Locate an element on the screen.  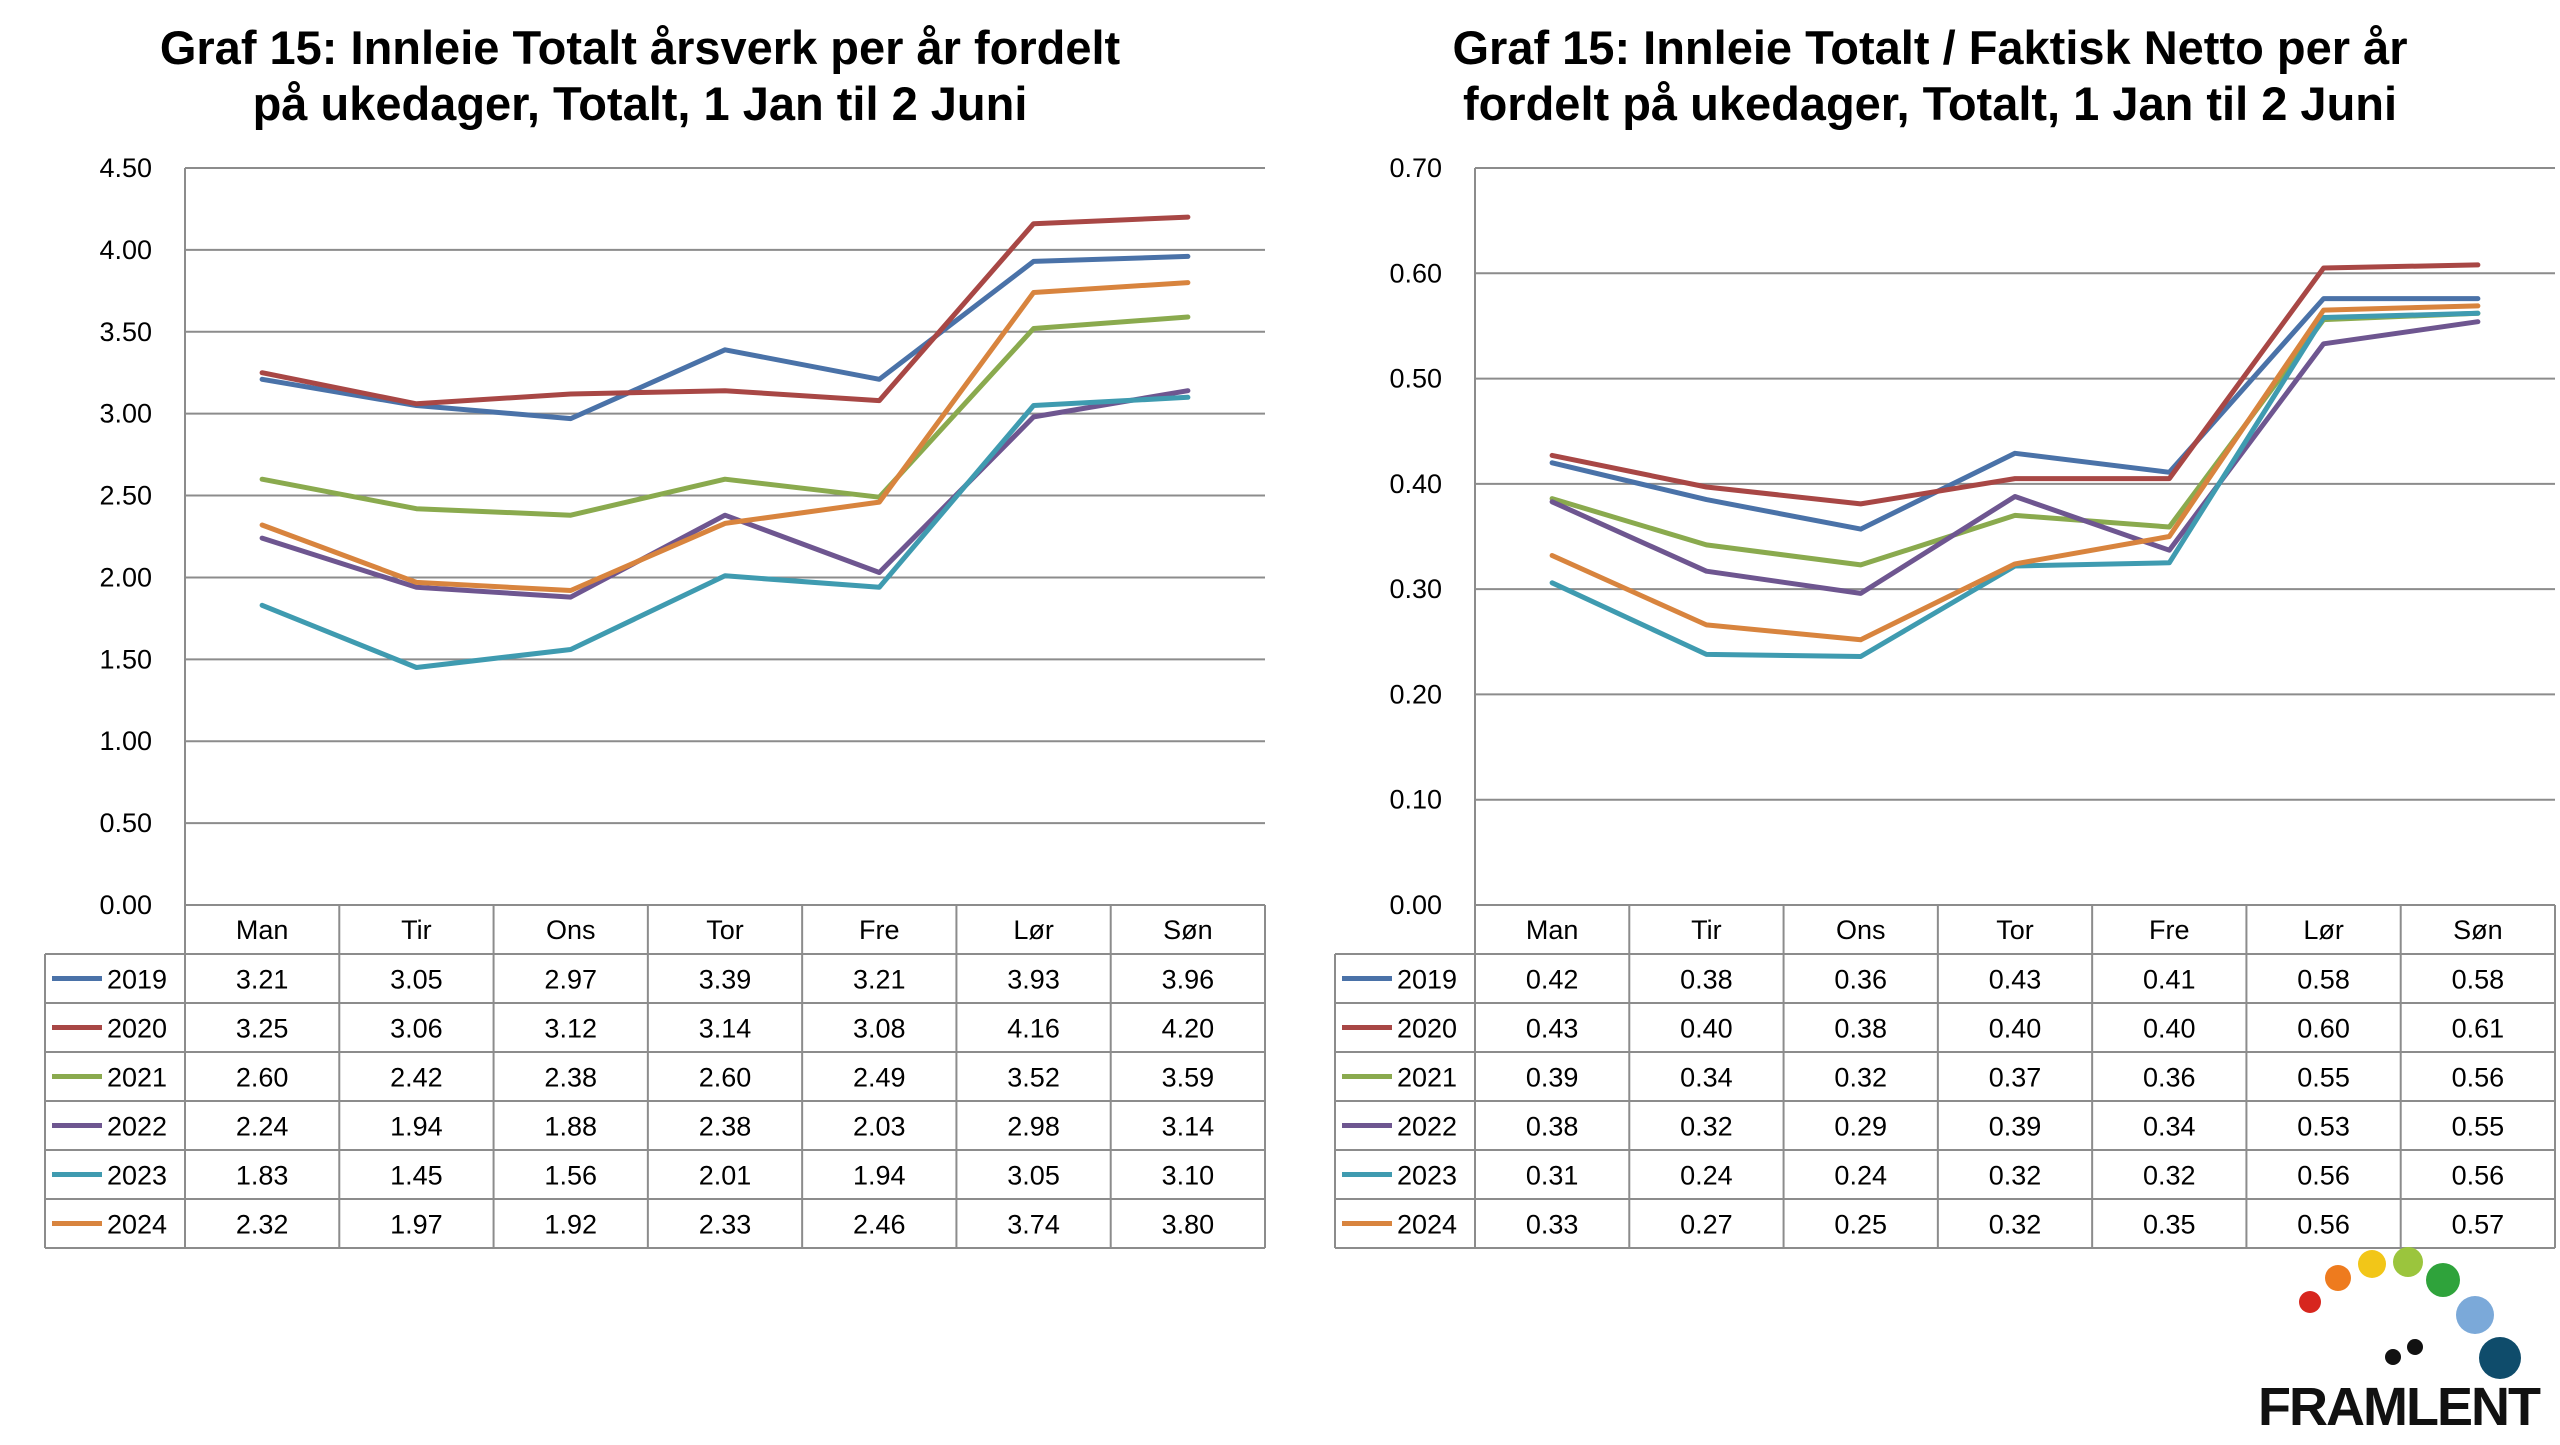
data-label: 1.45 is located at coordinates (416, 1176).